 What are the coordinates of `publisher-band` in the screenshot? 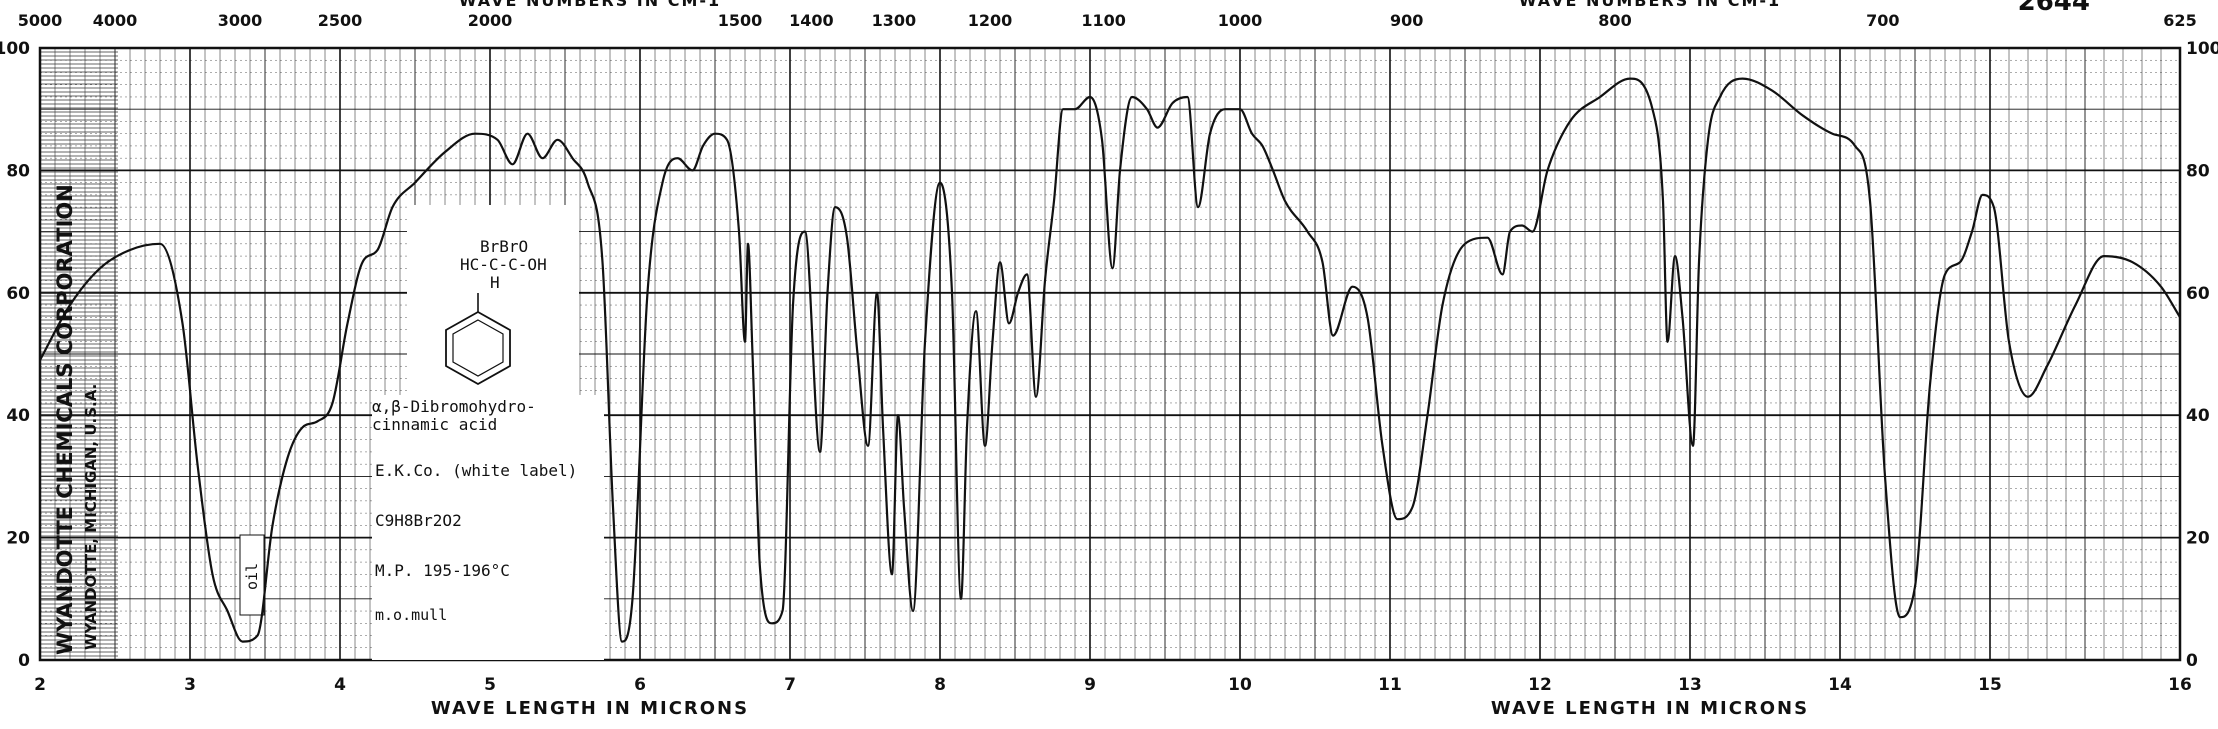 It's located at (79, 354).